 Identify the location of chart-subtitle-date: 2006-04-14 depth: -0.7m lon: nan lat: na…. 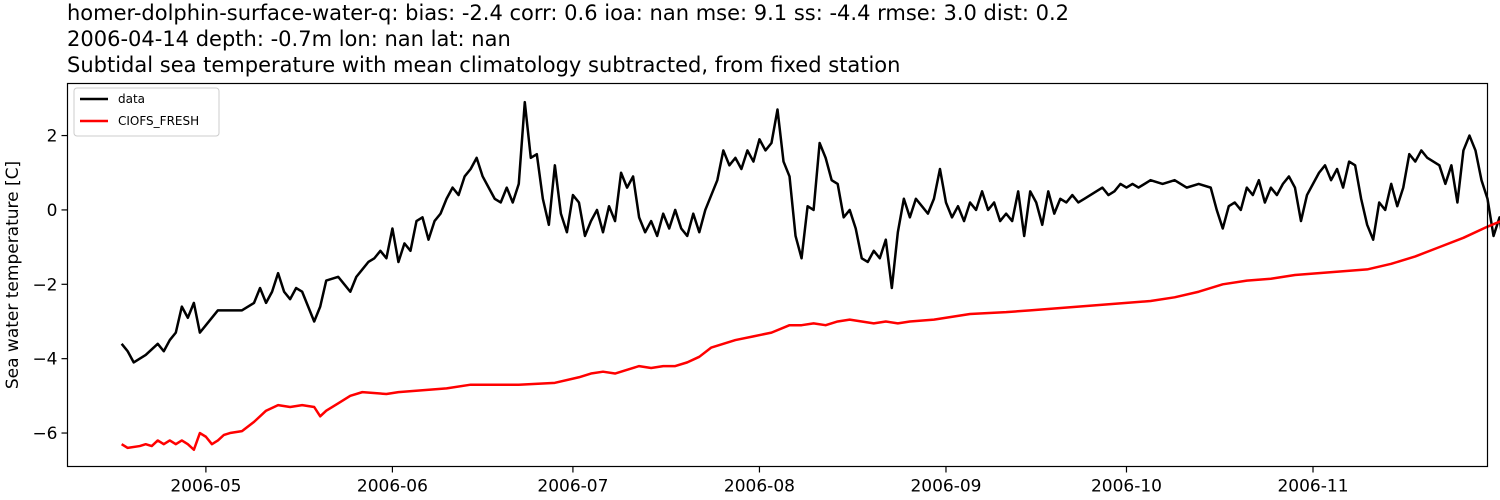
(289, 39).